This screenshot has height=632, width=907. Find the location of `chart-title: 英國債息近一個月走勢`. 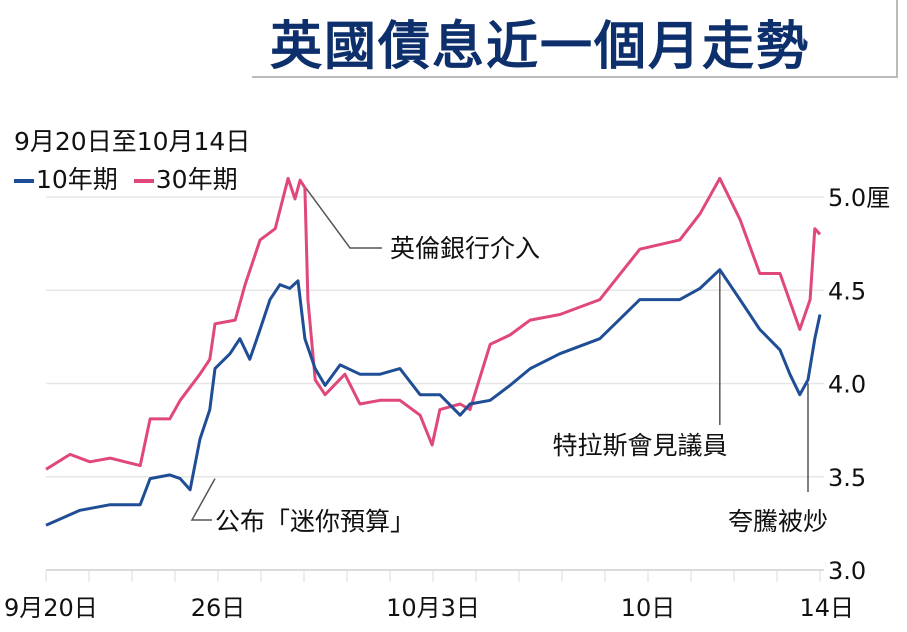

chart-title: 英國債息近一個月走勢 is located at coordinates (540, 46).